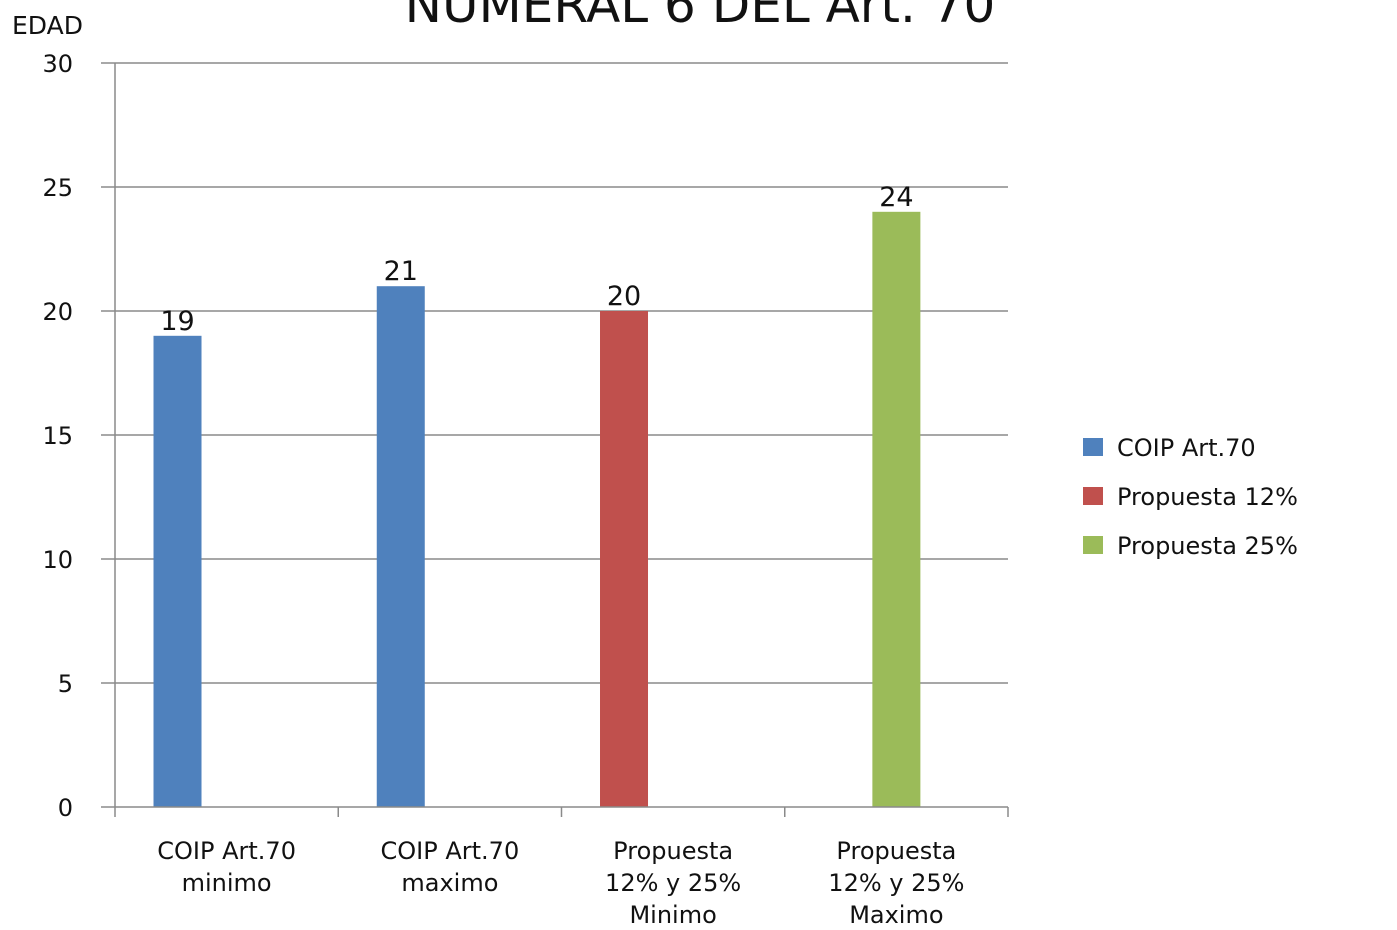 The image size is (1397, 930). What do you see at coordinates (624, 296) in the screenshot?
I see `bar-data-label: 20` at bounding box center [624, 296].